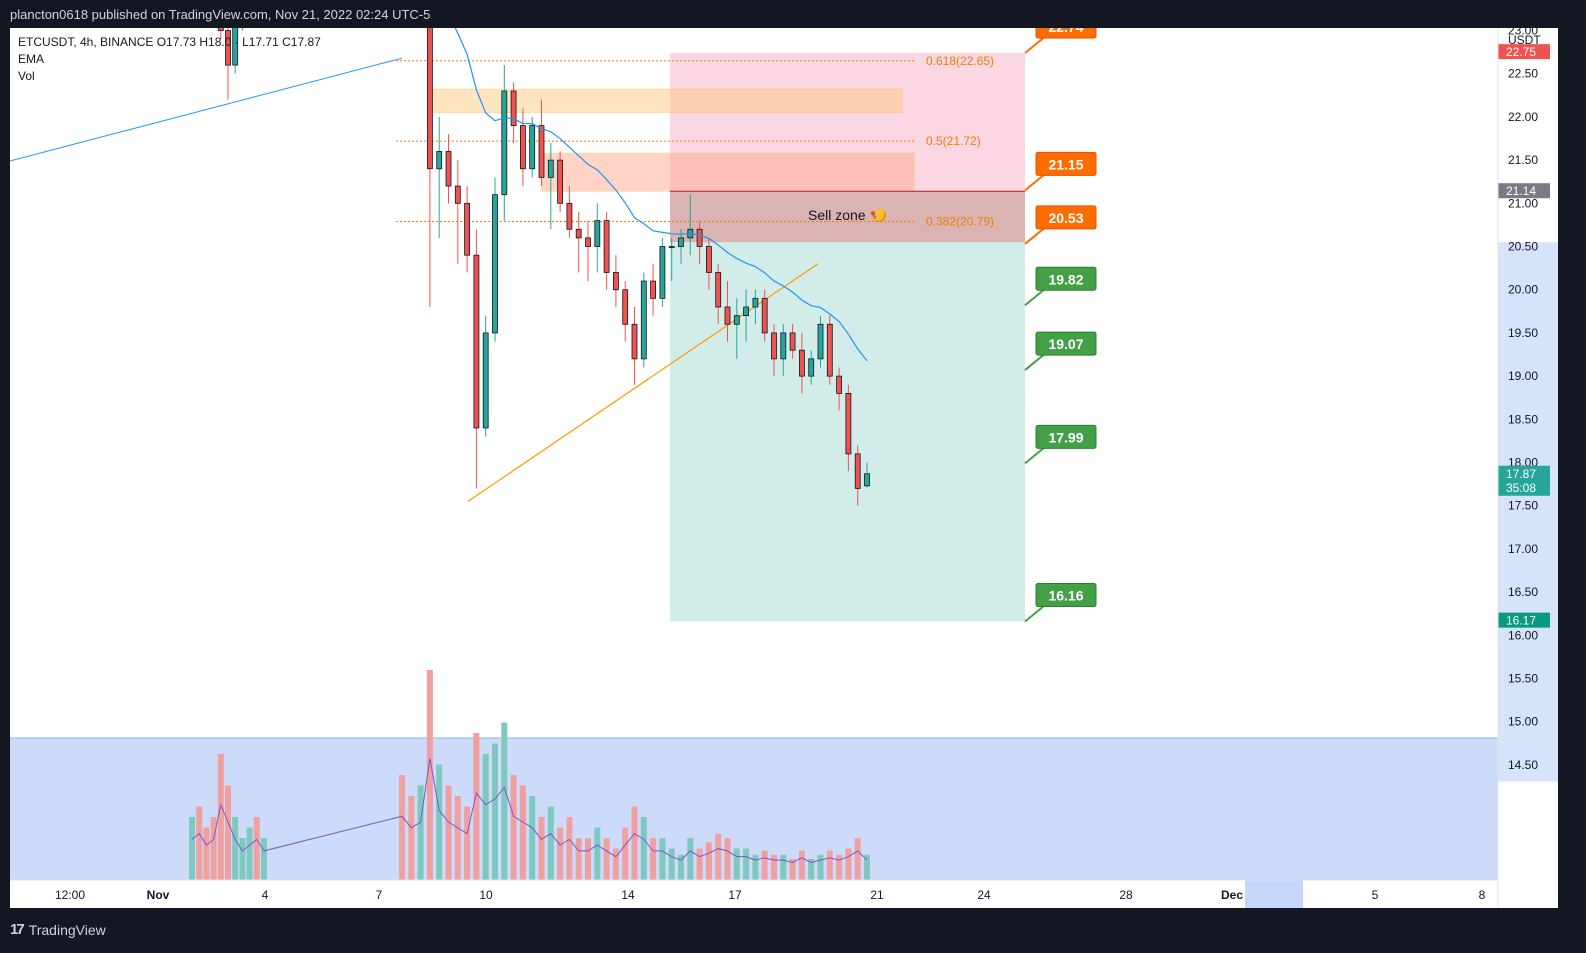  I want to click on tradingview-logo: 17 TradingView, so click(58, 929).